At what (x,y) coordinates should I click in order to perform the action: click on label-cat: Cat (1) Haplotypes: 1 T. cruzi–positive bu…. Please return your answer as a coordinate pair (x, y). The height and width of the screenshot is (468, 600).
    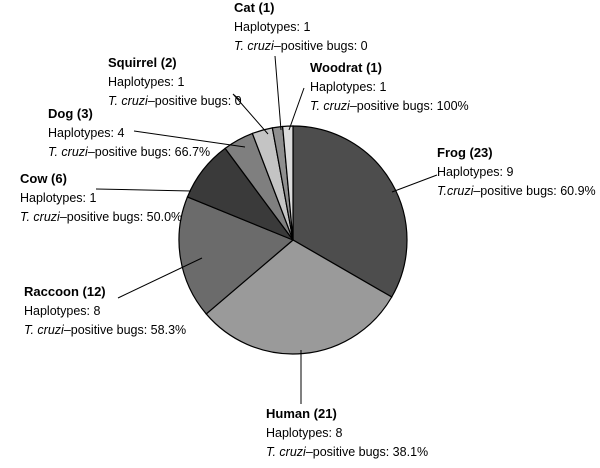
    Looking at the image, I should click on (301, 26).